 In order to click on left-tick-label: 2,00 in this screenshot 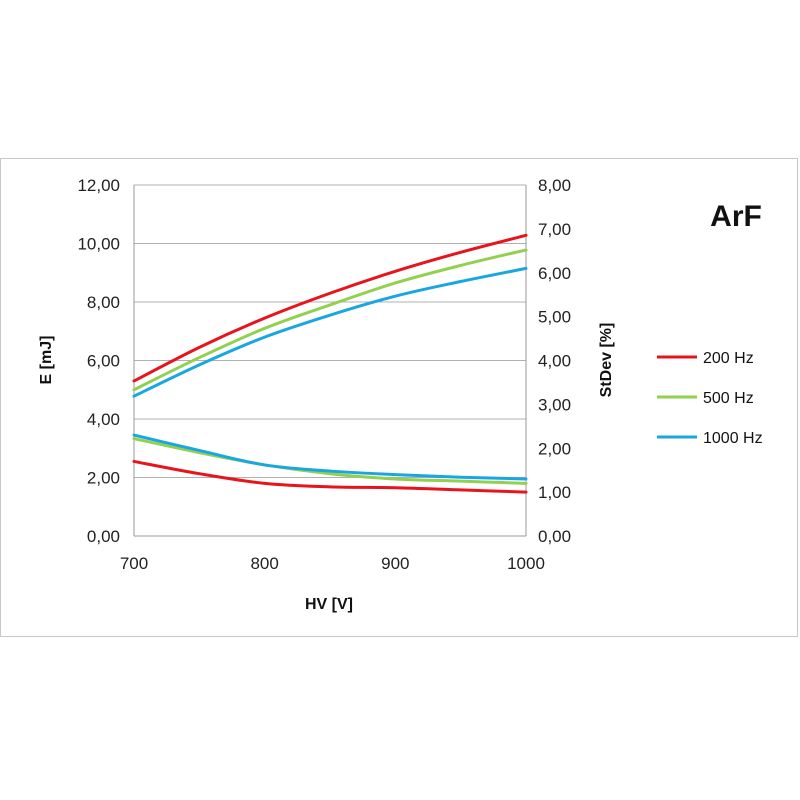, I will do `click(103, 478)`.